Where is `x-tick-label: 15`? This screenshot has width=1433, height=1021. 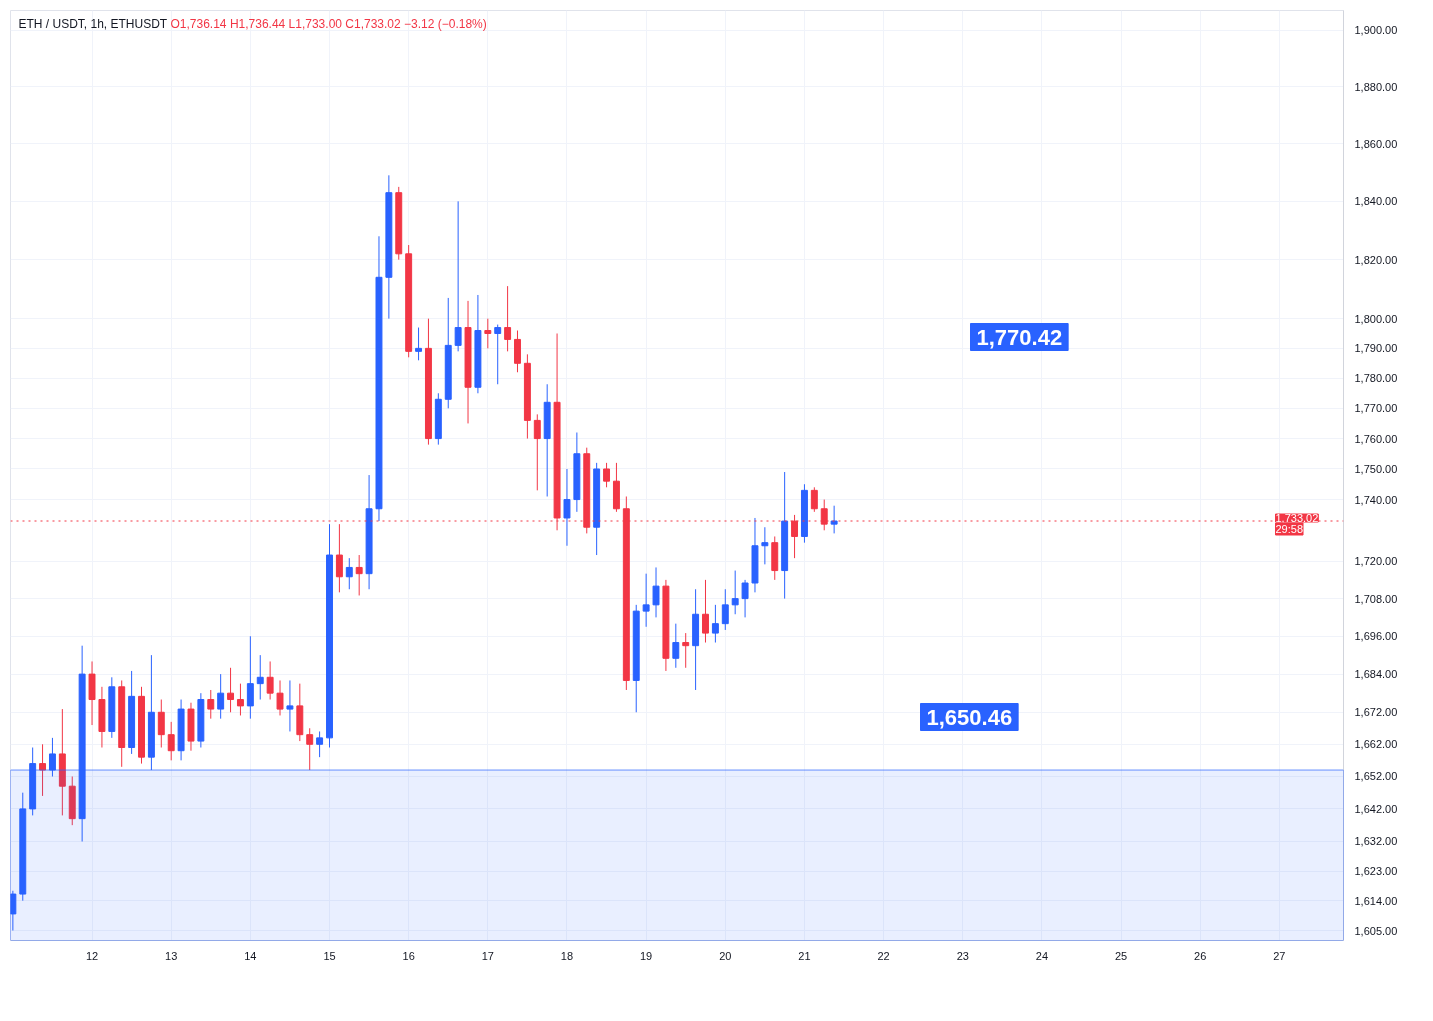 x-tick-label: 15 is located at coordinates (329, 955).